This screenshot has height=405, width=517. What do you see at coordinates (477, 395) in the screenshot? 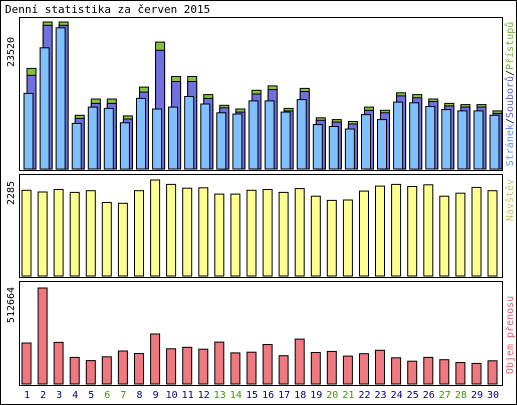
I see `day-label: 29` at bounding box center [477, 395].